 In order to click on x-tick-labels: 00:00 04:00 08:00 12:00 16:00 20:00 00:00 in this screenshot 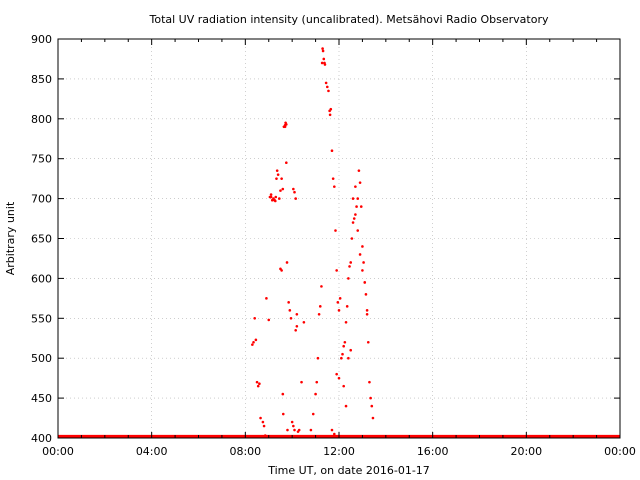, I will do `click(339, 451)`.